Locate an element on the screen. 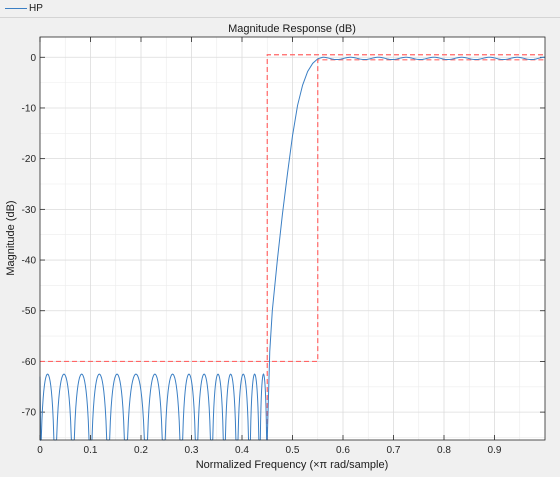 This screenshot has width=560, height=477. legend-label: HP is located at coordinates (36, 8).